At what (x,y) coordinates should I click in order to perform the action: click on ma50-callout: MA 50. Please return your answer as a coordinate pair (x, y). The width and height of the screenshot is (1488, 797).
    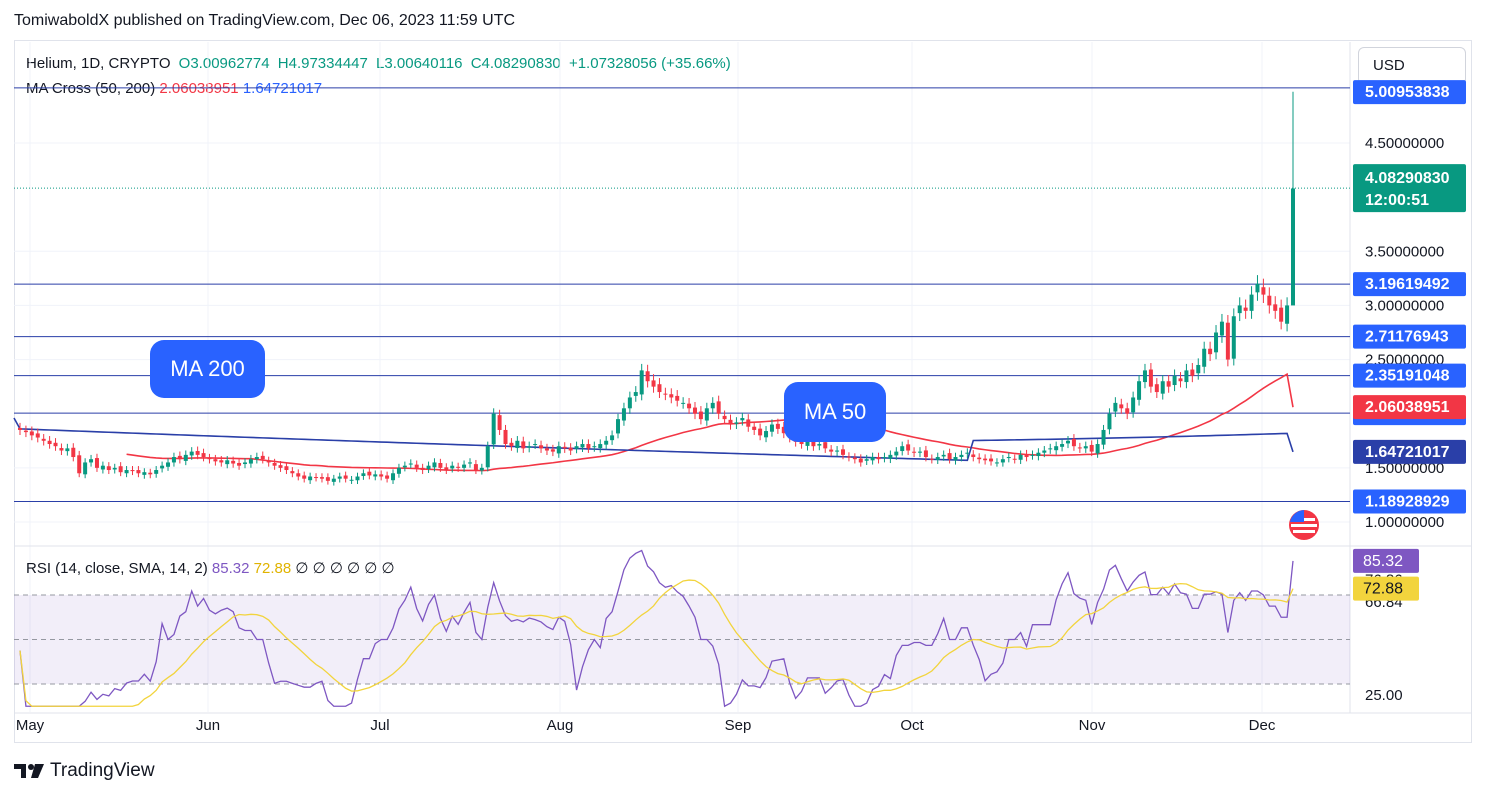
    Looking at the image, I should click on (835, 412).